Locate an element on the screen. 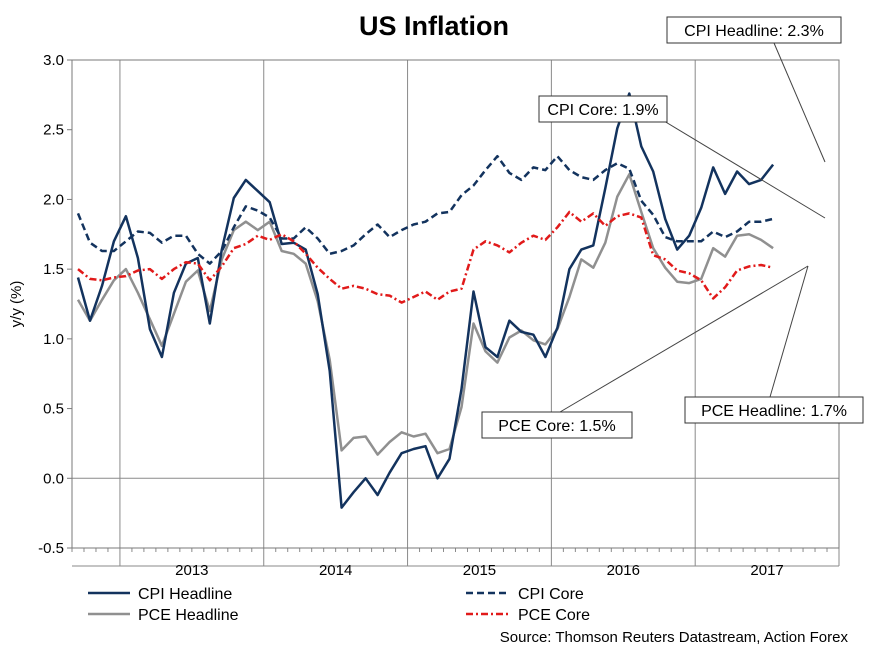  legend-entry-pce-core: PCE Core is located at coordinates (528, 615).